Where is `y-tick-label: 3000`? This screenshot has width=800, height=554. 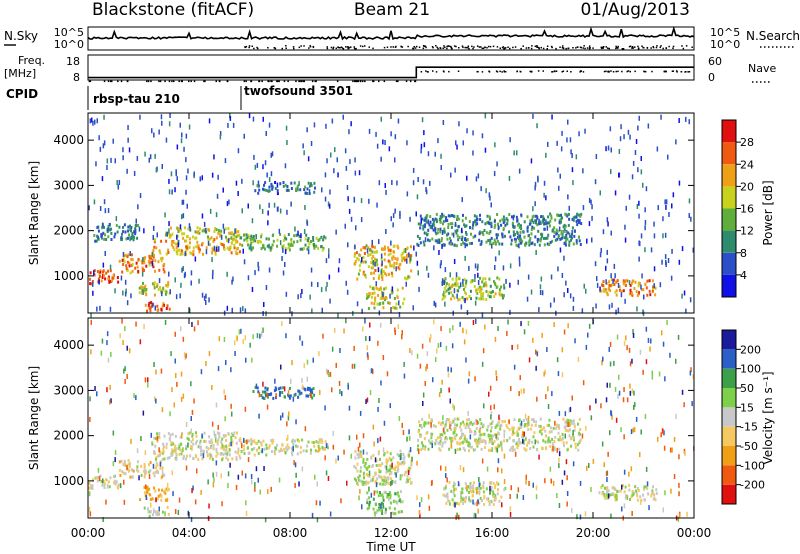
y-tick-label: 3000 is located at coordinates (68, 390).